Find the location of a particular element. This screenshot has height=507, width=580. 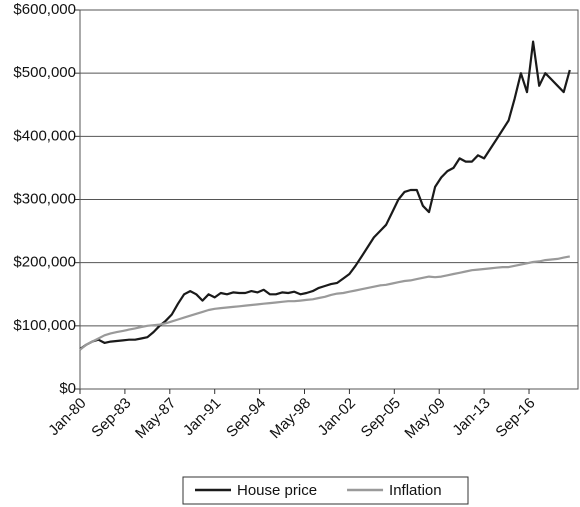

x-tick-label: Sep-16 is located at coordinates (515, 418).